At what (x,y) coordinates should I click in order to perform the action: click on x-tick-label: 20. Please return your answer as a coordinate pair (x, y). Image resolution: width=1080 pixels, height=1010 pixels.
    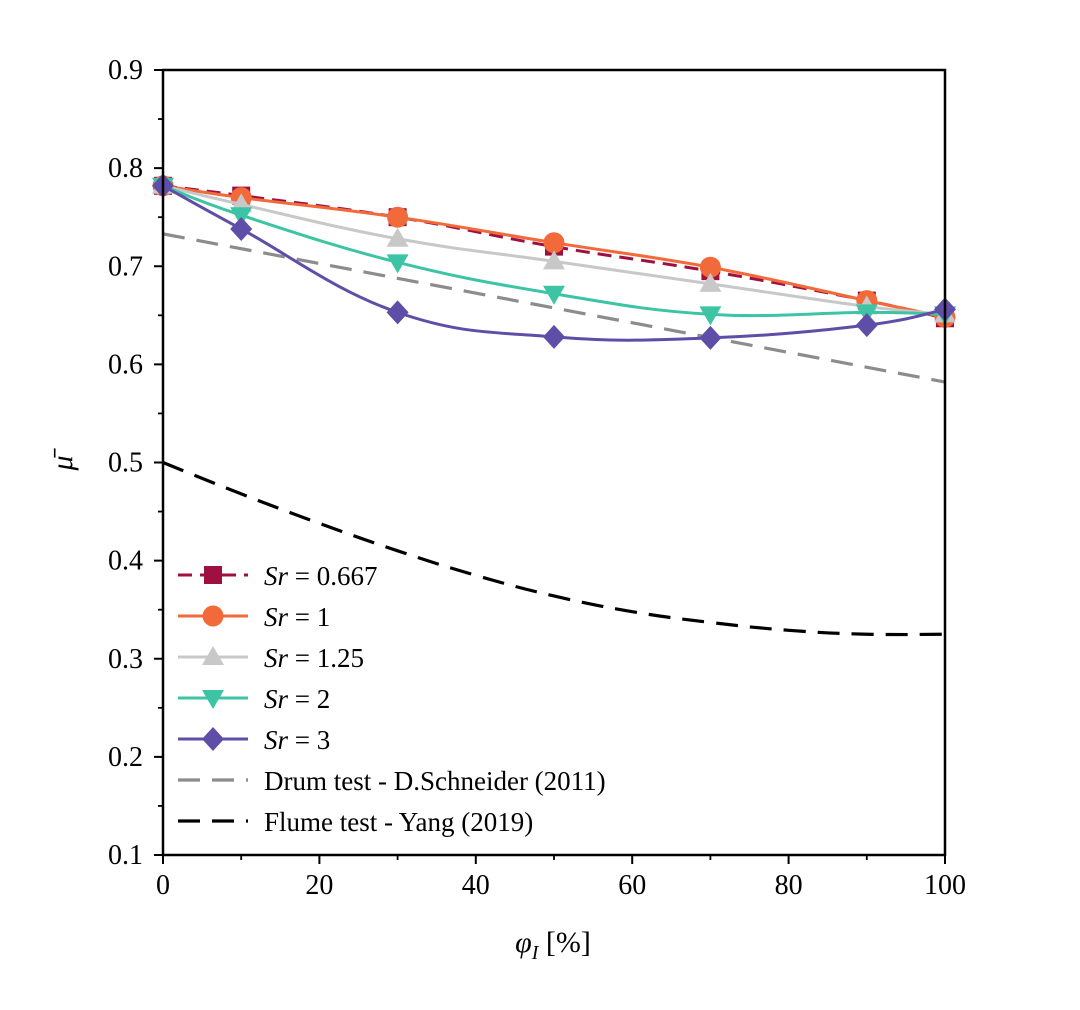
    Looking at the image, I should click on (319, 885).